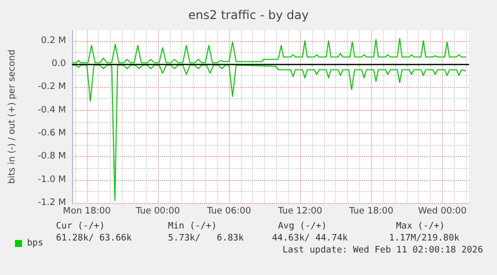 This screenshot has width=497, height=275. What do you see at coordinates (206, 239) in the screenshot?
I see `text: 5.73k/ 6.83k` at bounding box center [206, 239].